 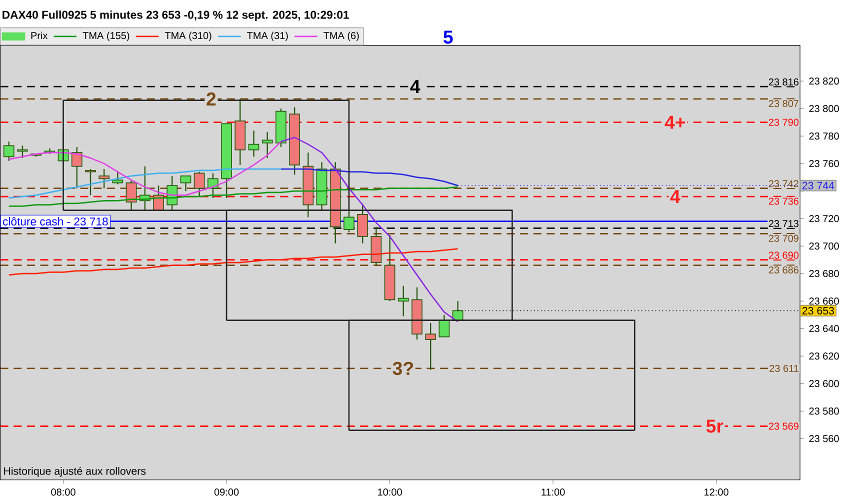 I want to click on y-tick-label: 23 560, so click(x=824, y=438).